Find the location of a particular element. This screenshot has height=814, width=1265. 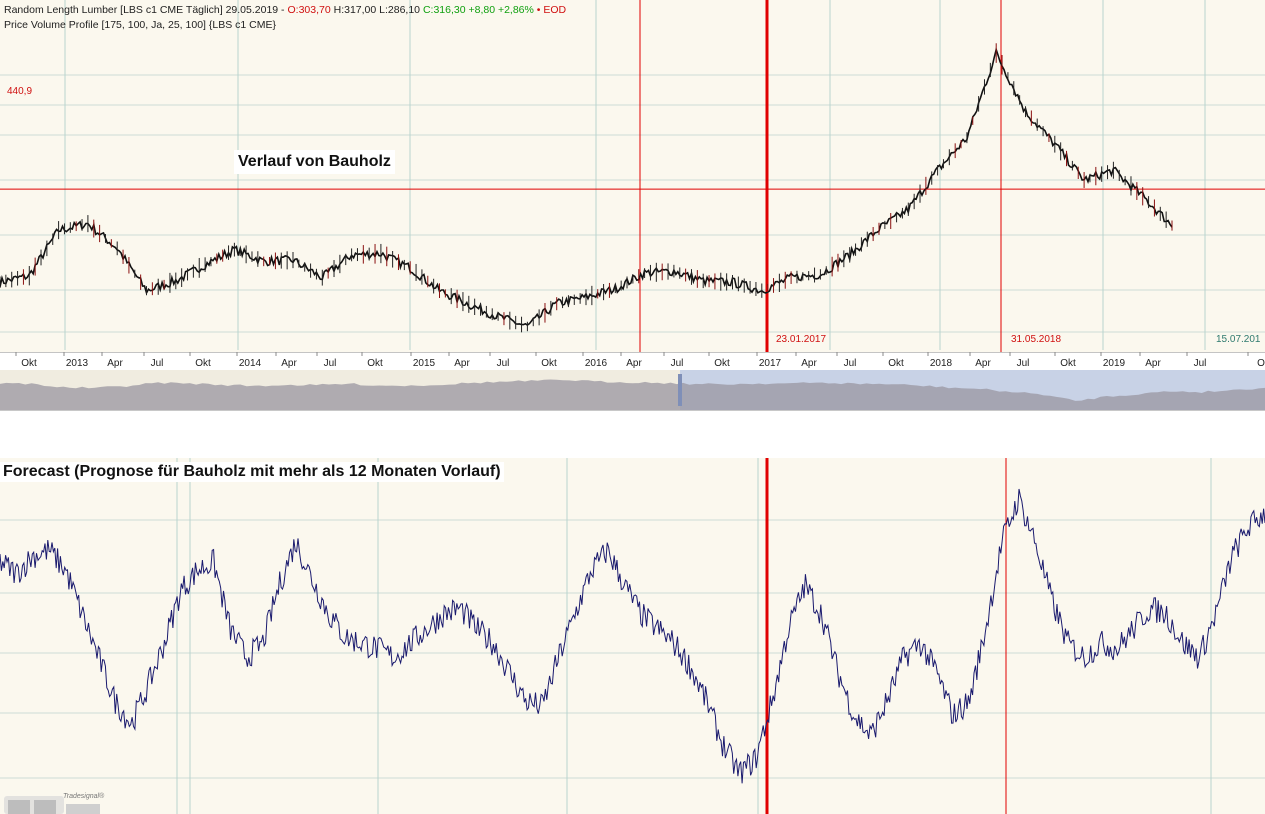

level-label: 440,9 is located at coordinates (20, 91).